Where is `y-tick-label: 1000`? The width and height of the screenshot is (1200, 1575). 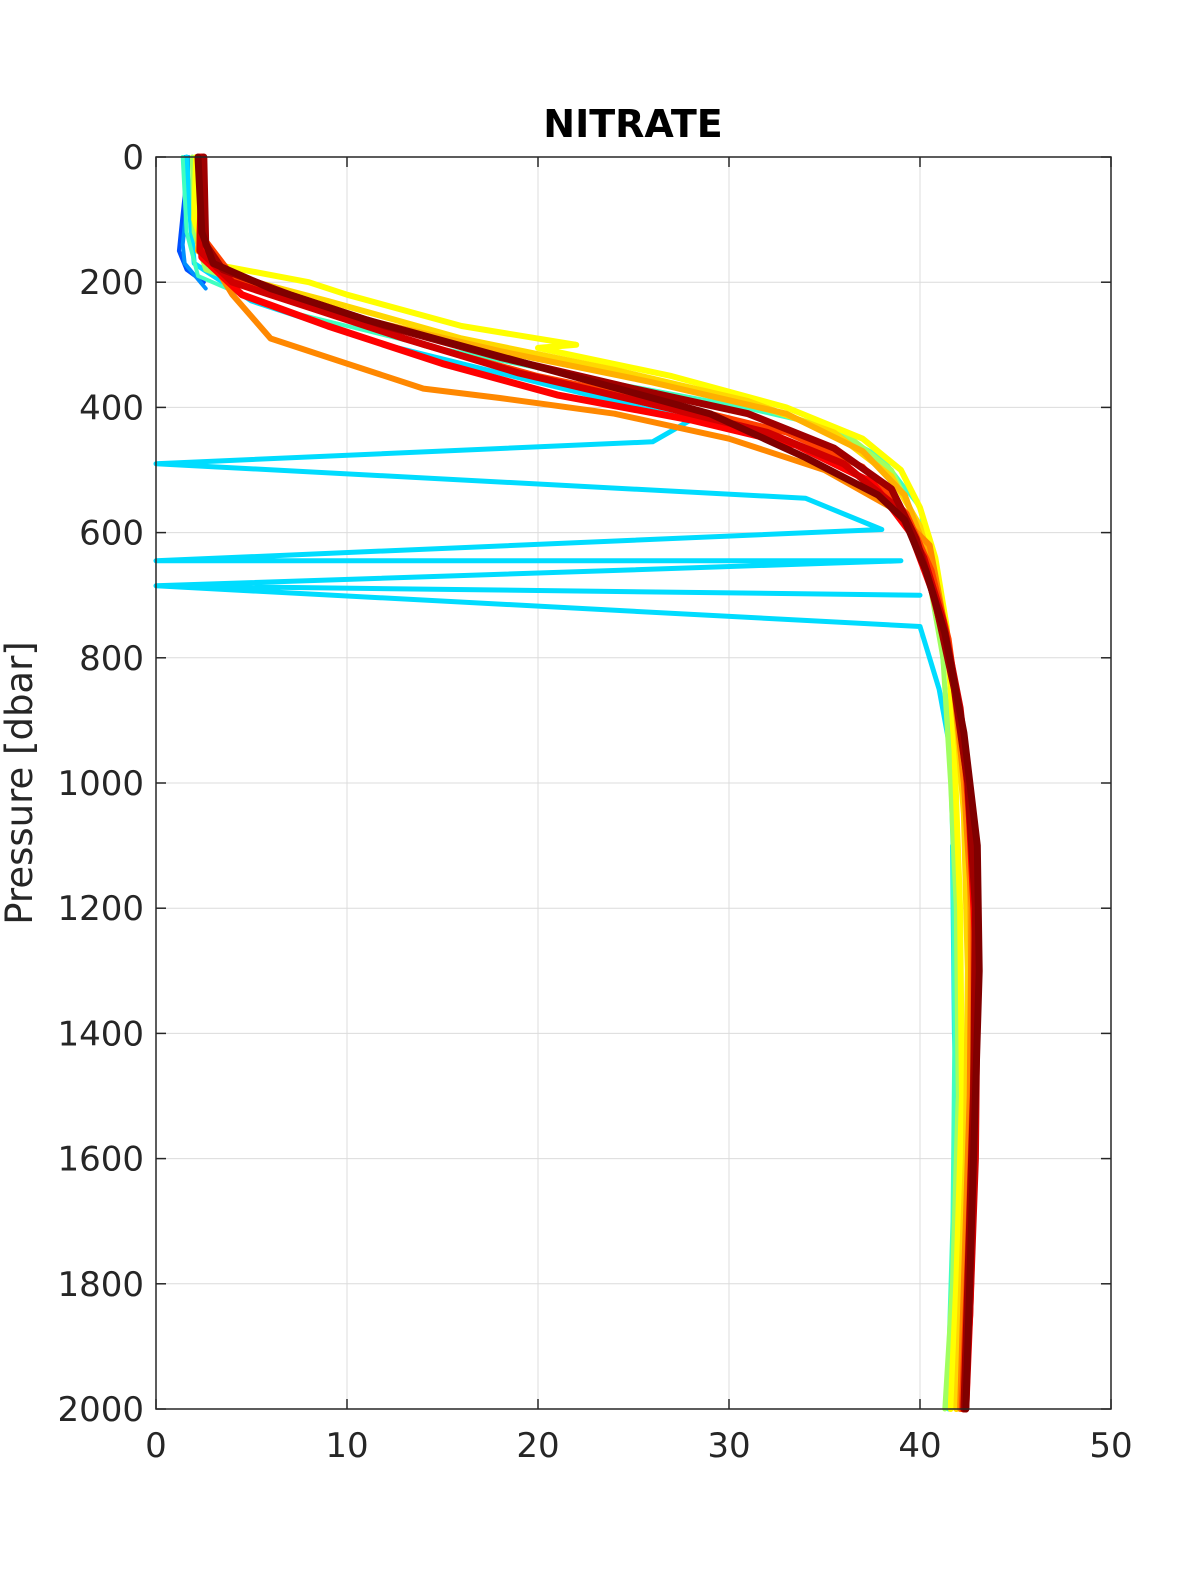 y-tick-label: 1000 is located at coordinates (100, 784).